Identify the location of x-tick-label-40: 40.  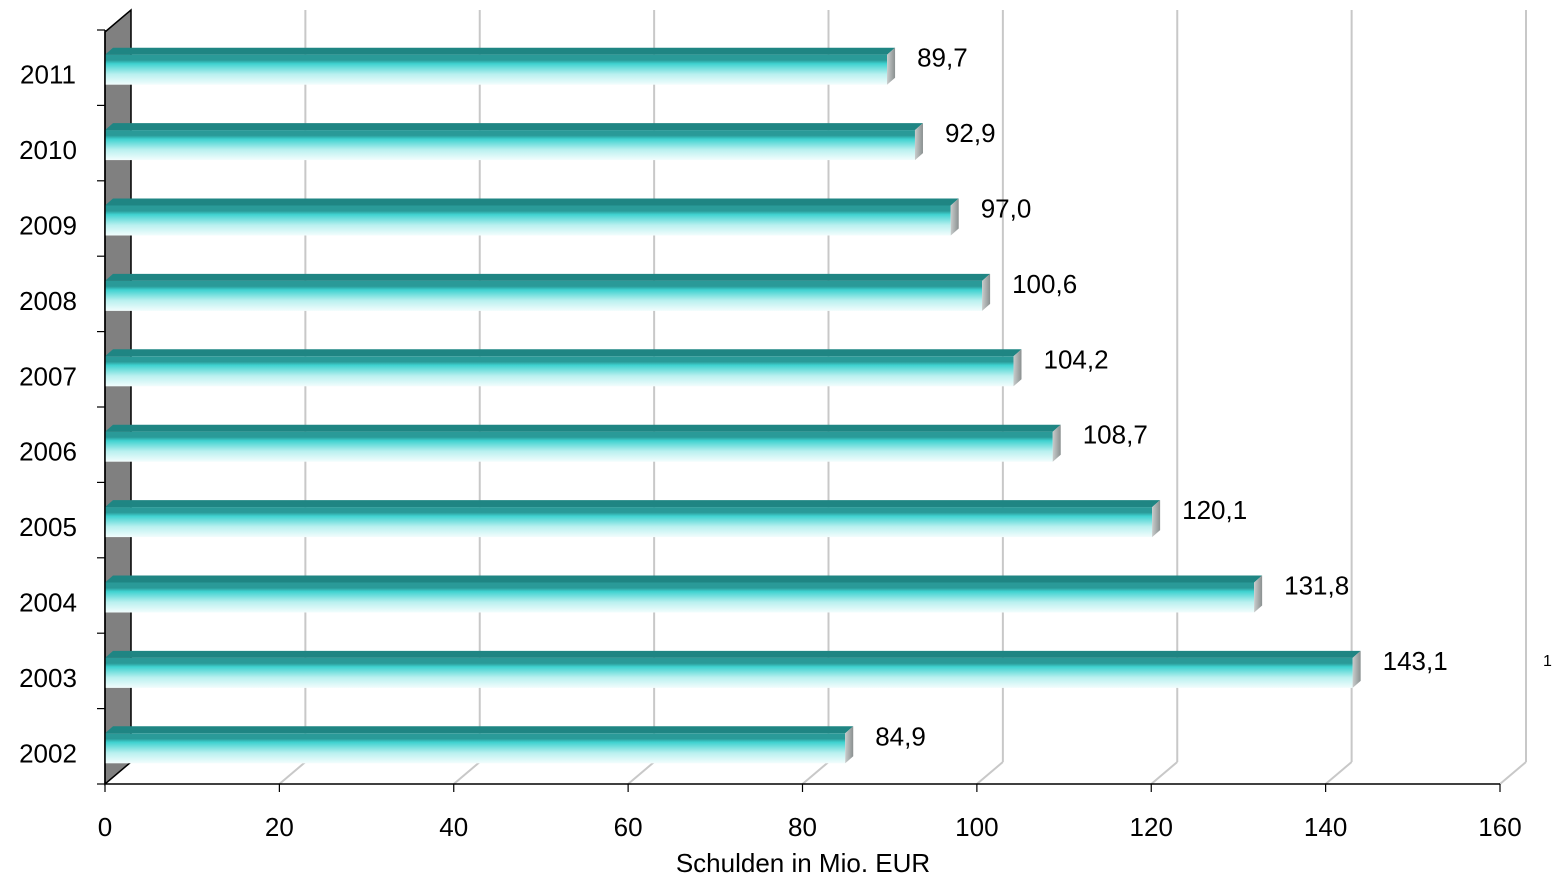
(453, 827).